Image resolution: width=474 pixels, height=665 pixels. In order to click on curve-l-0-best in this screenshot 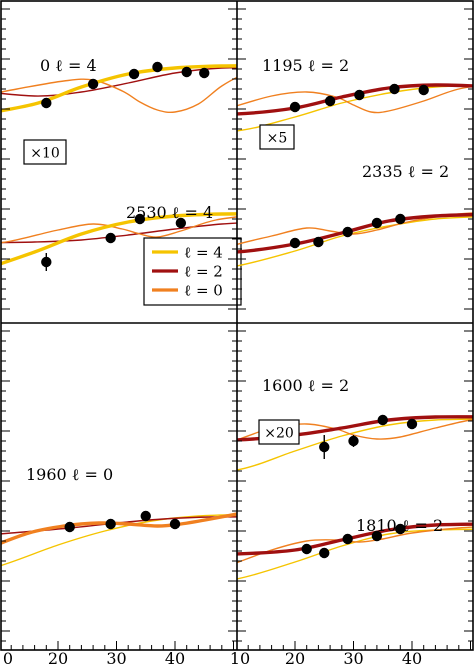, I will do `click(119, 528)`.